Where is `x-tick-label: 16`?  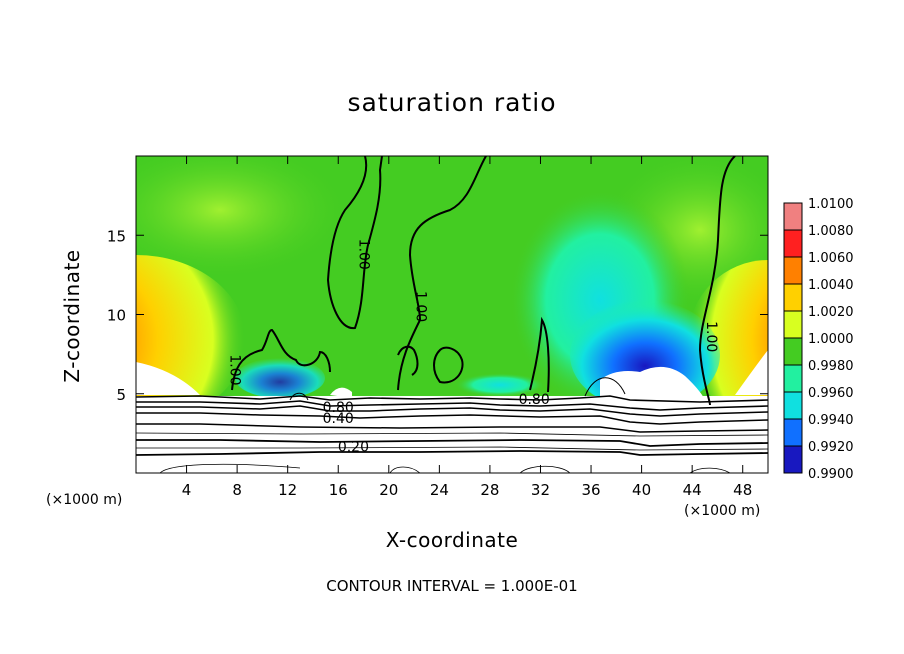
x-tick-label: 16 is located at coordinates (338, 490).